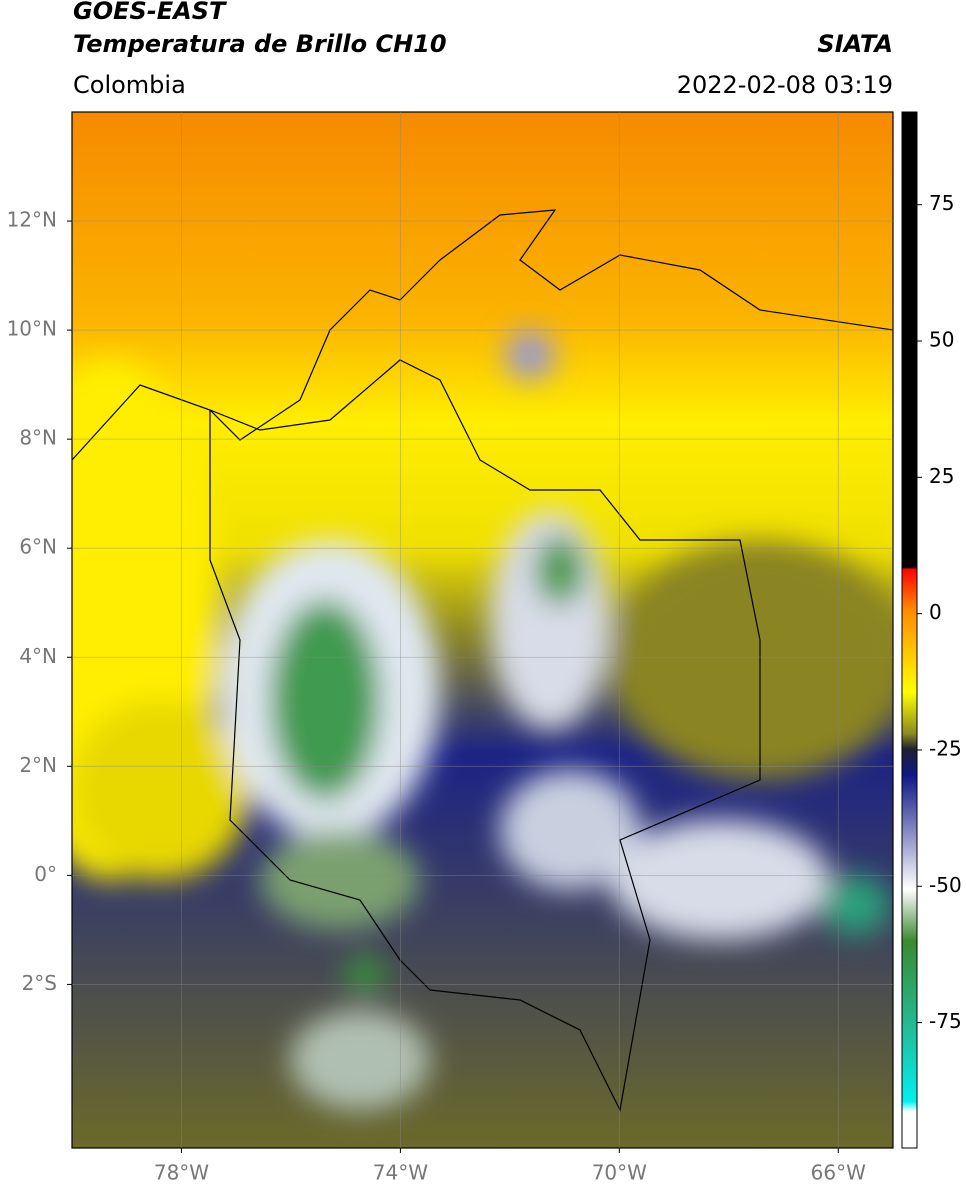 Image resolution: width=966 pixels, height=1194 pixels. Describe the element at coordinates (32, 329) in the screenshot. I see `y-tick-label: 10°N` at that location.